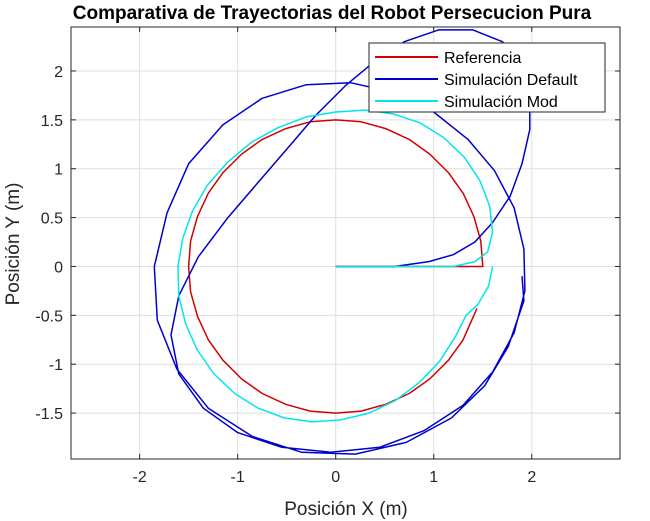 Image resolution: width=650 pixels, height=521 pixels. Describe the element at coordinates (238, 477) in the screenshot. I see `x-tick-label: -1` at that location.